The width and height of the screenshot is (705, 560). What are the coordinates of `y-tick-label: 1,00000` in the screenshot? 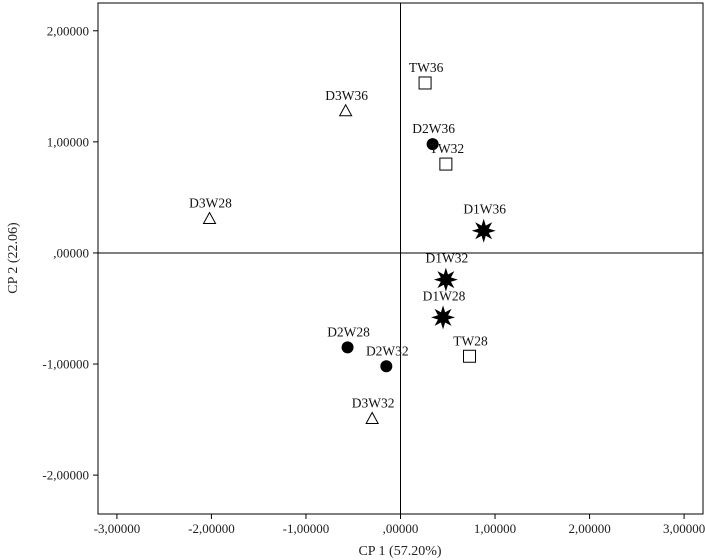 It's located at (68, 141).